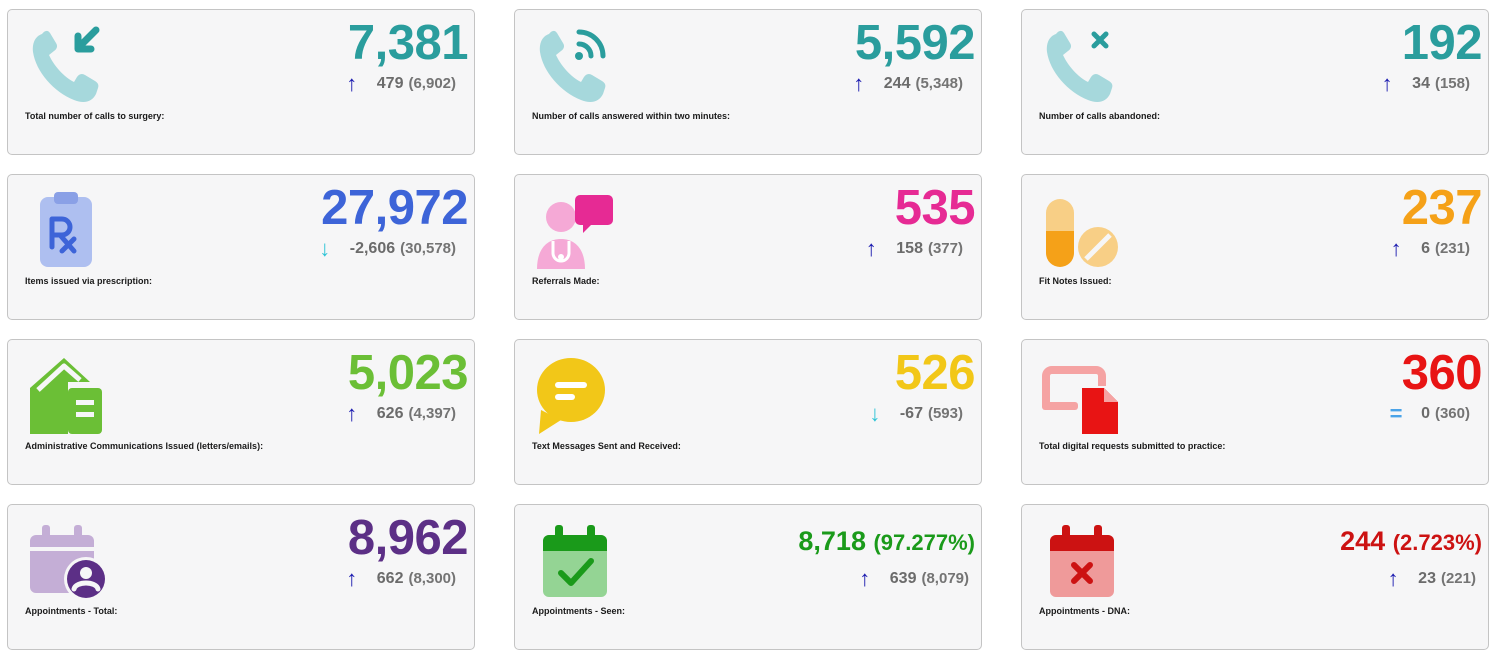 The height and width of the screenshot is (669, 1500). I want to click on stat-change: ↑ 6 (231), so click(1427, 249).